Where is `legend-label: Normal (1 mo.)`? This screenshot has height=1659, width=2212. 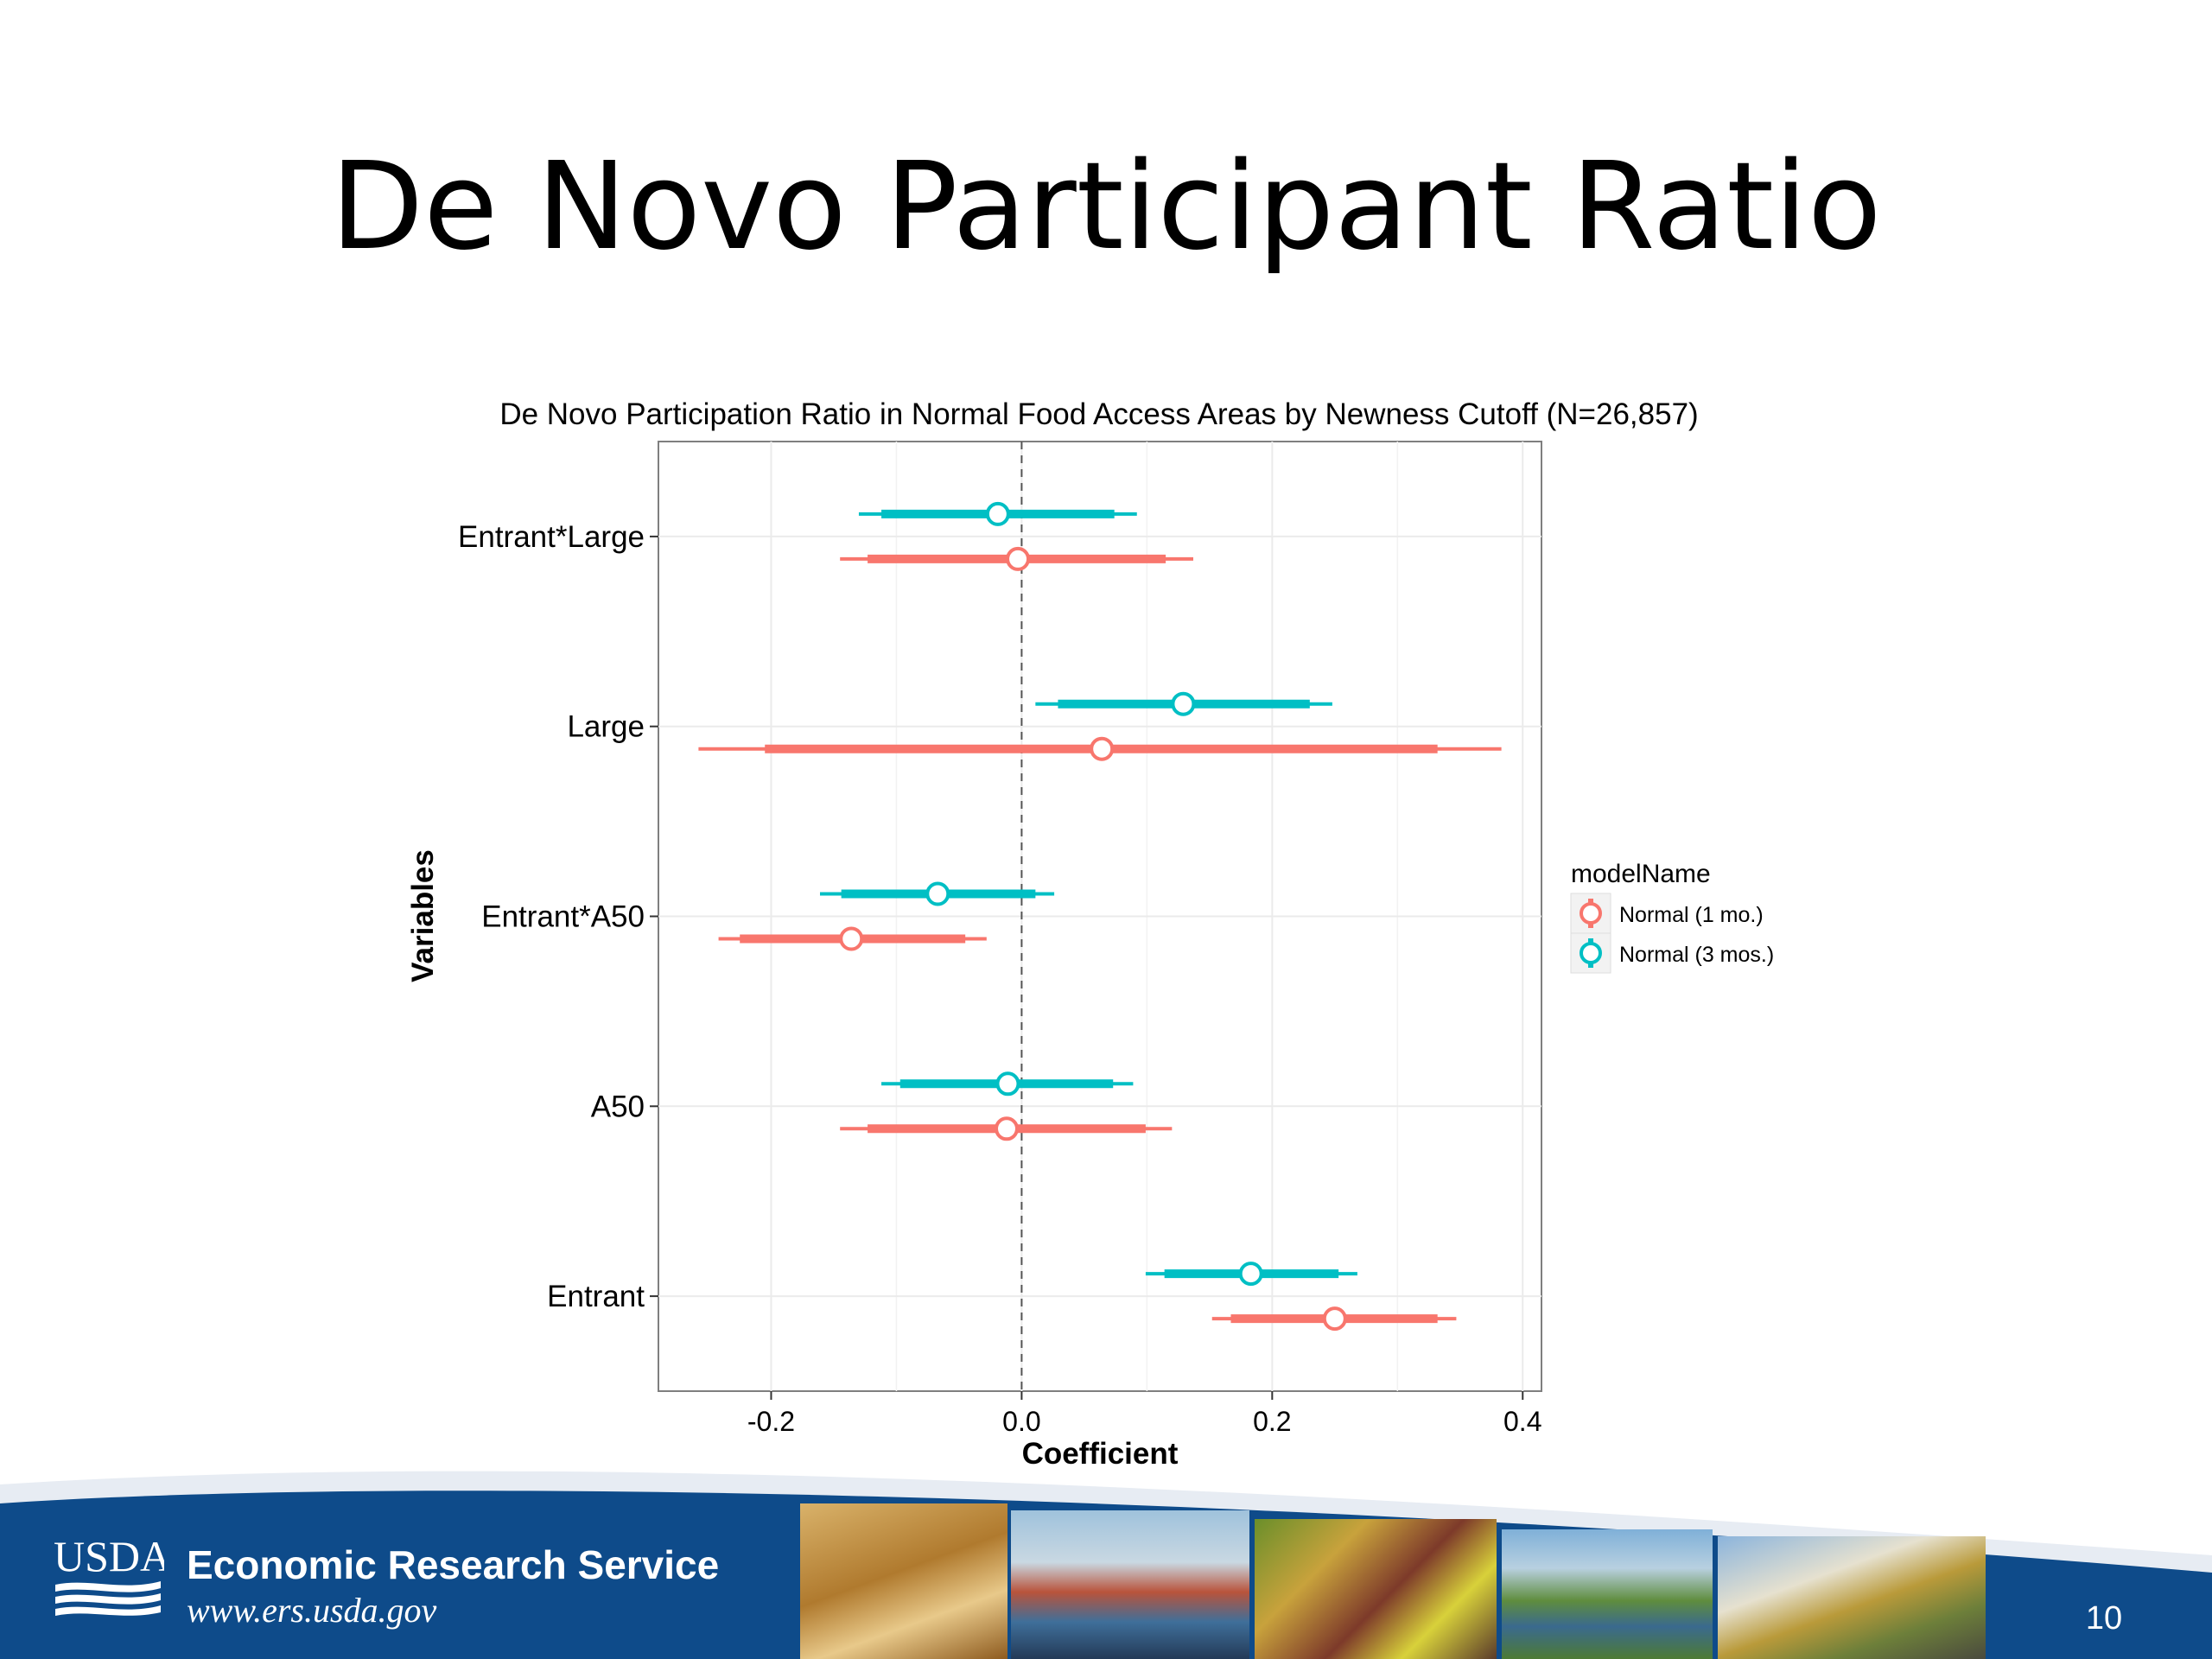
legend-label: Normal (1 mo.) is located at coordinates (1691, 915).